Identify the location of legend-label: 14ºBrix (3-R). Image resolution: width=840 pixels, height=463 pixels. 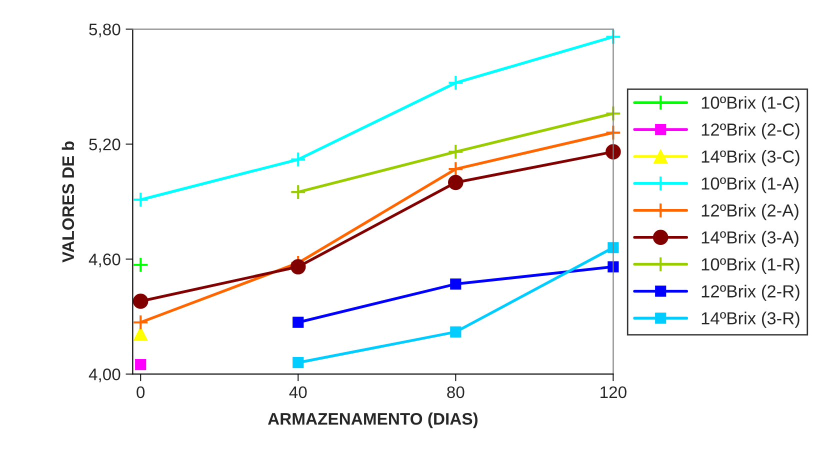
(751, 320).